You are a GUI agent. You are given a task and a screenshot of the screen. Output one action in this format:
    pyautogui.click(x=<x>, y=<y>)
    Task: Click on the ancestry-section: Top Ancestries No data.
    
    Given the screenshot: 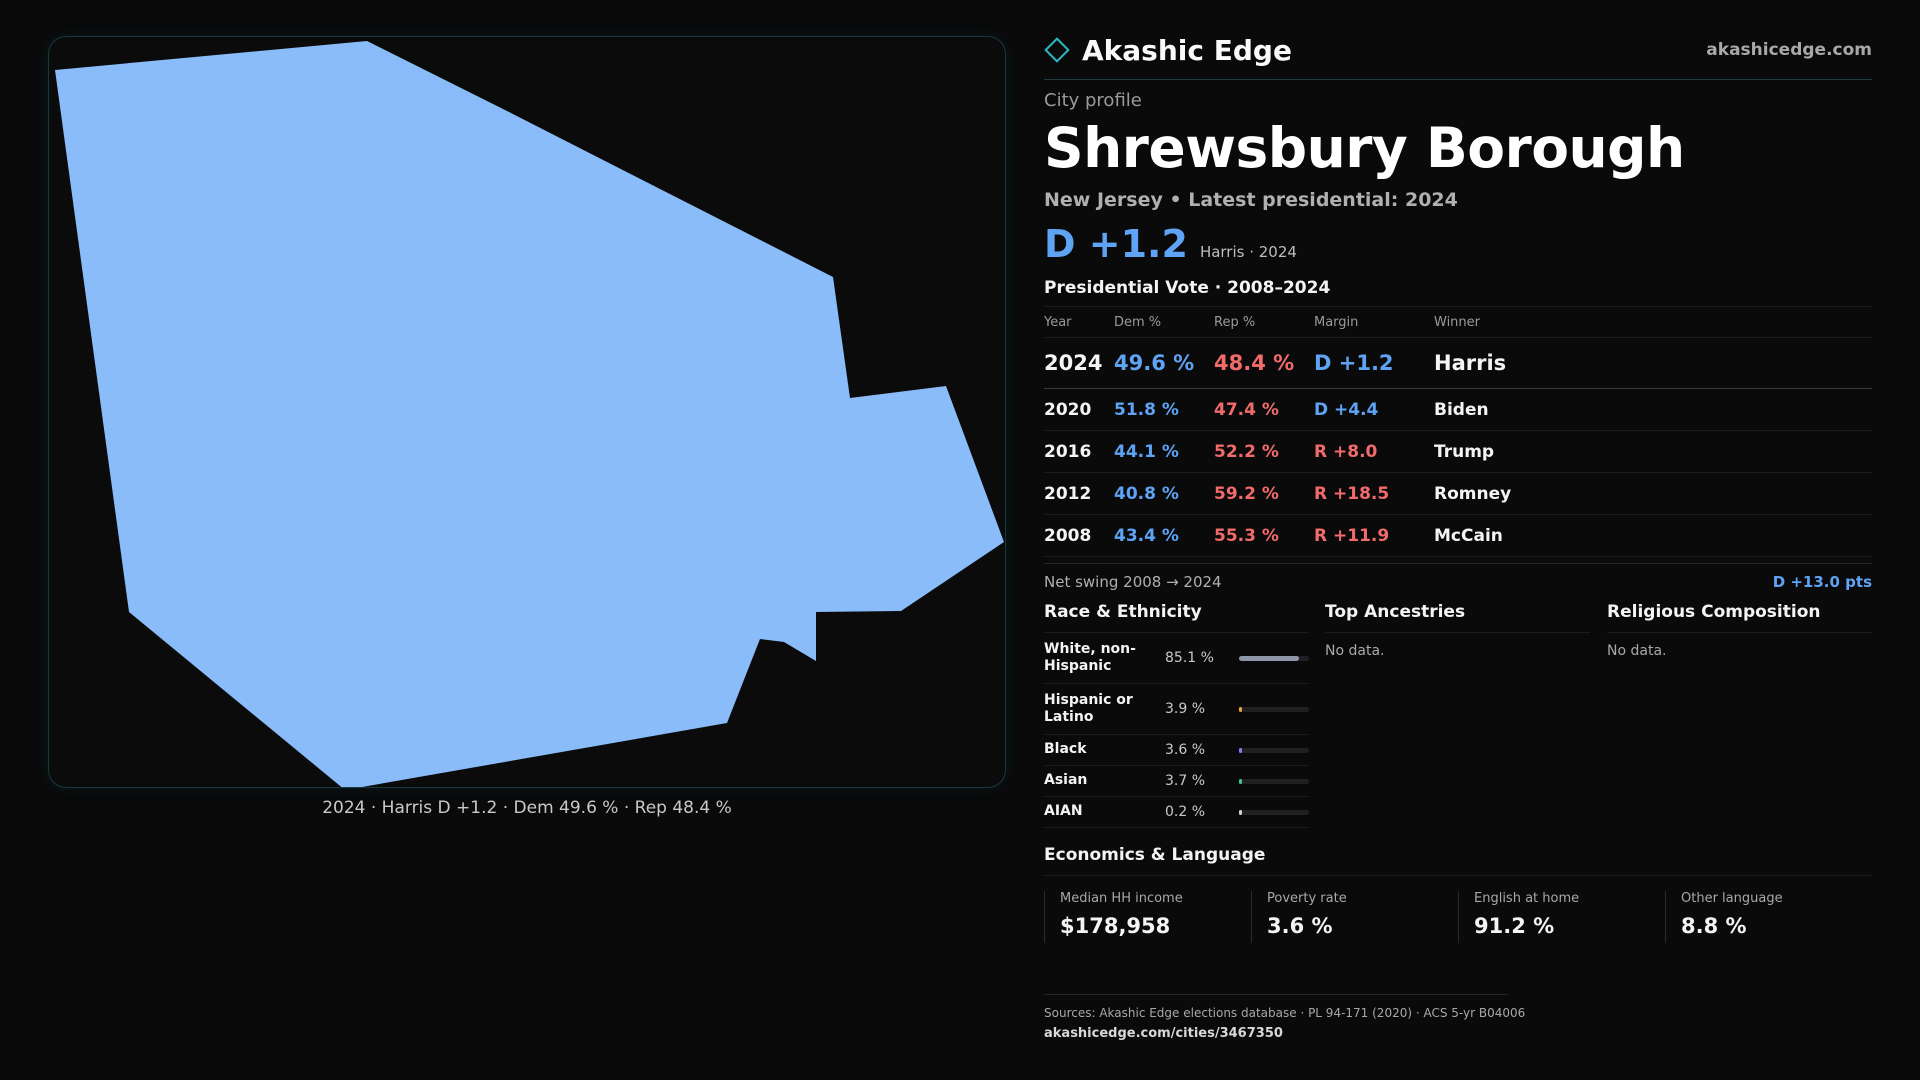 What is the action you would take?
    pyautogui.click(x=1457, y=630)
    